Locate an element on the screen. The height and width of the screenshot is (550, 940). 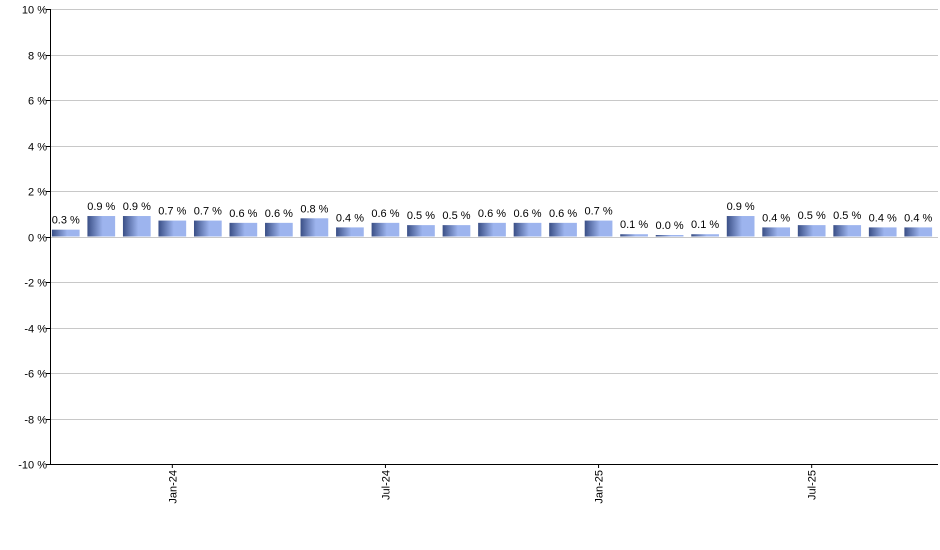
y-tick-label: 10 % is located at coordinates (34, 11).